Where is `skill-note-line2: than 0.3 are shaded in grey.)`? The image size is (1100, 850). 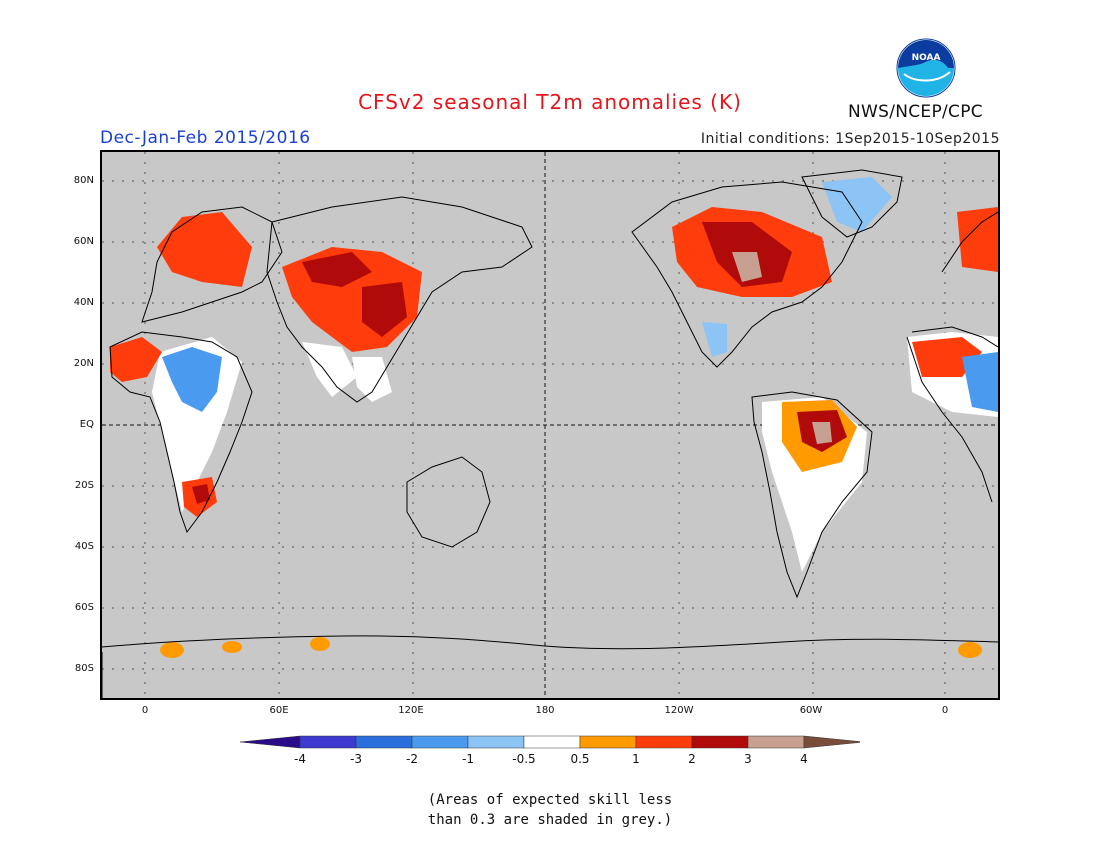 skill-note-line2: than 0.3 are shaded in grey.) is located at coordinates (550, 820).